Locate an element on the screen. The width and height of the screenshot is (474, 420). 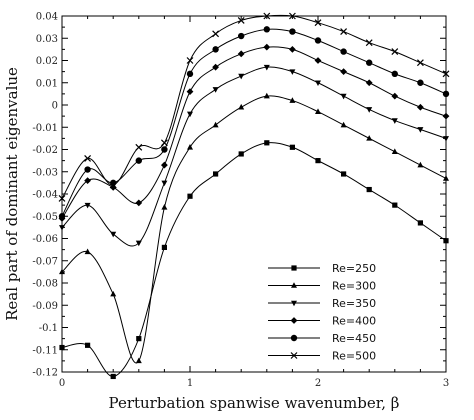
y-tick-label: 0.03 is located at coordinates (47, 39).